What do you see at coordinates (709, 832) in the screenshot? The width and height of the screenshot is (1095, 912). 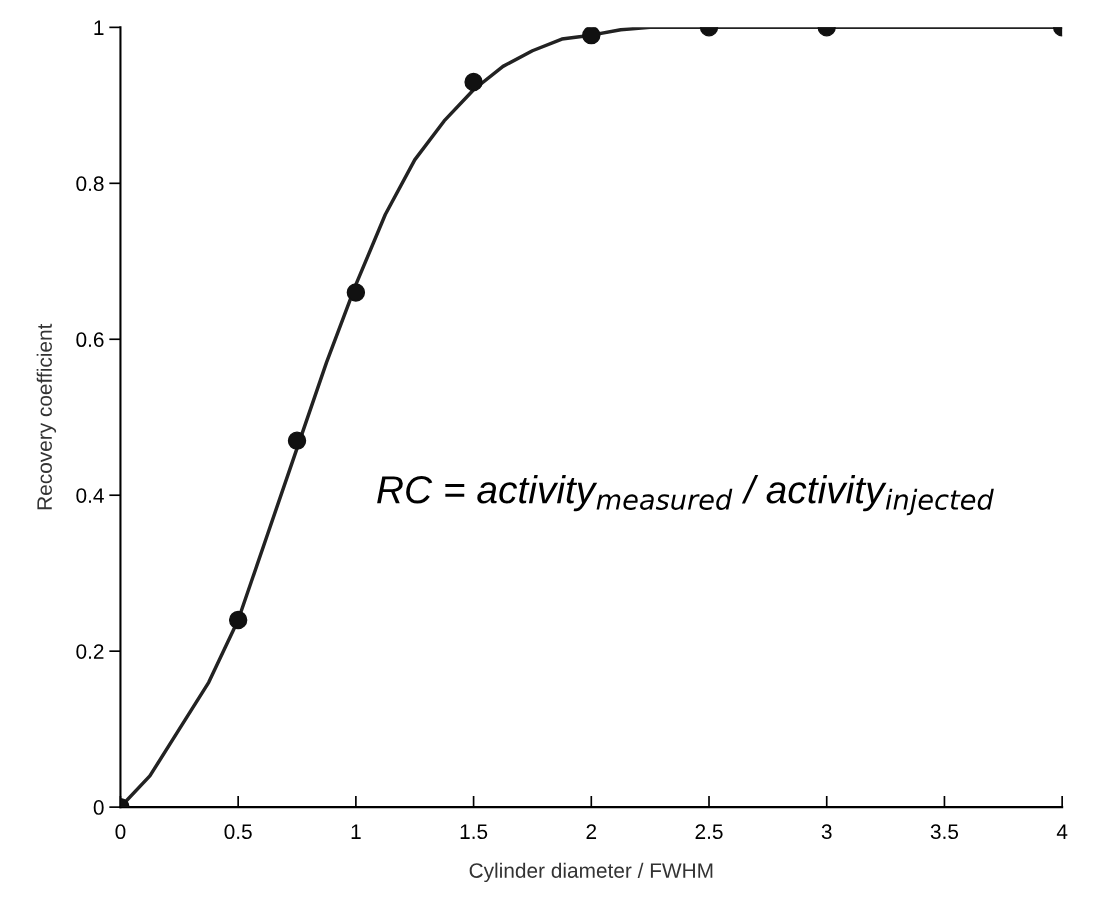 I see `x-tick-label: 2.5` at bounding box center [709, 832].